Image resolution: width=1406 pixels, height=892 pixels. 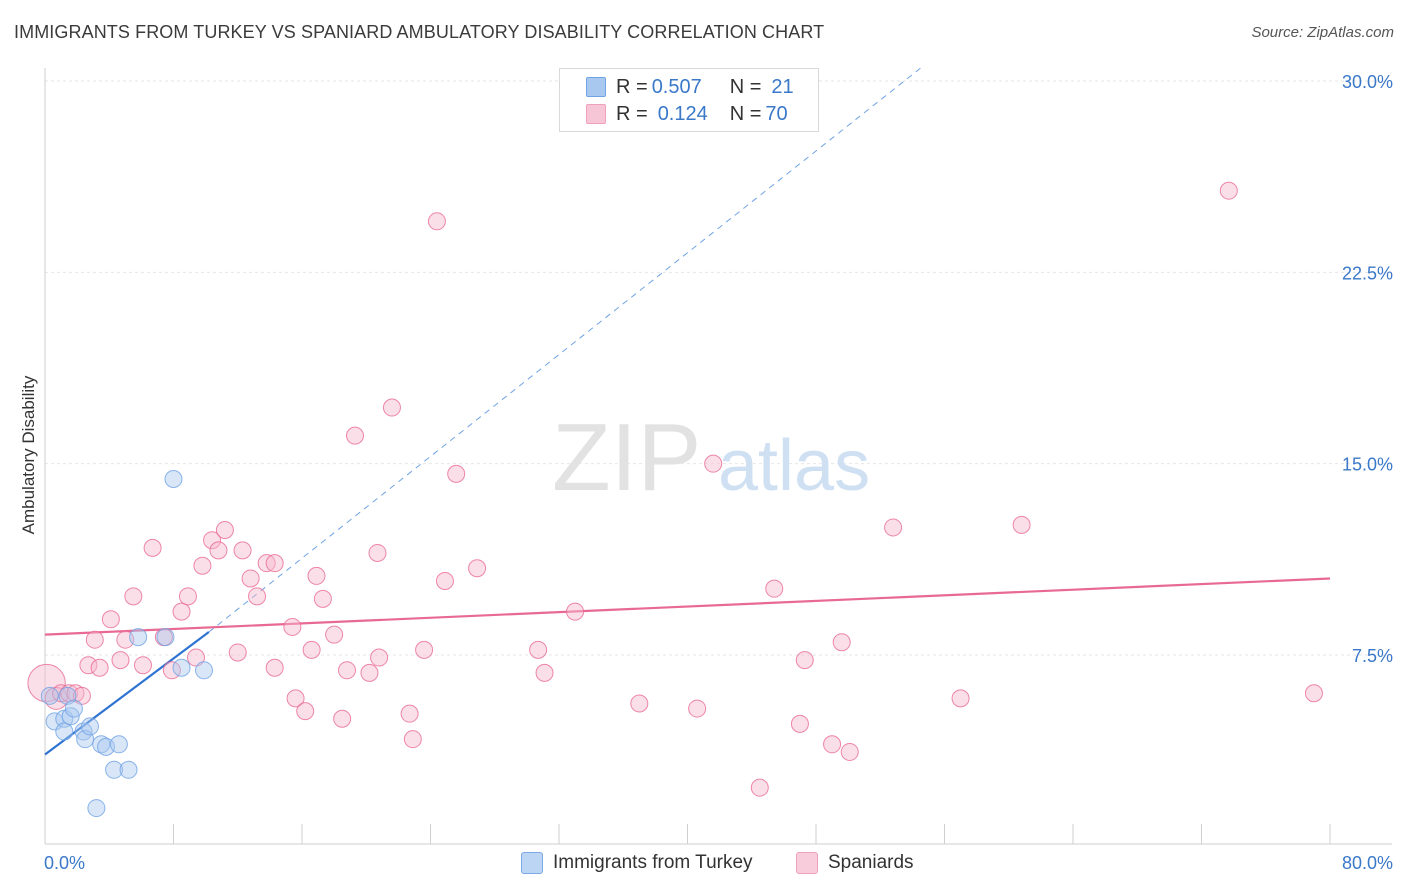 I want to click on legend-row-spaniards: R = 0.124 N = 70, so click(x=687, y=114).